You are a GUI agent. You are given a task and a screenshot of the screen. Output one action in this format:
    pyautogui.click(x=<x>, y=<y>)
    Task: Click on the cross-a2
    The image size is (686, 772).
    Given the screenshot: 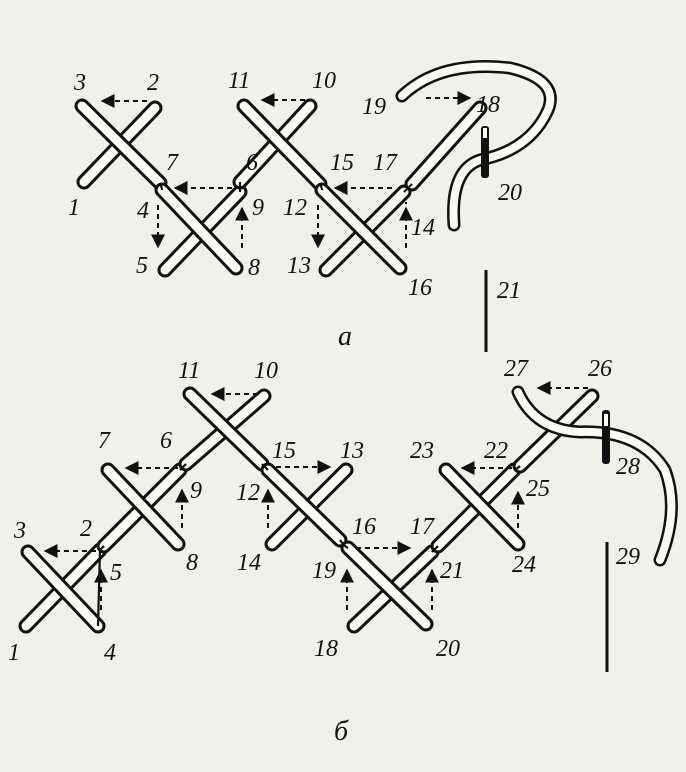 What is the action you would take?
    pyautogui.click(x=201, y=230)
    